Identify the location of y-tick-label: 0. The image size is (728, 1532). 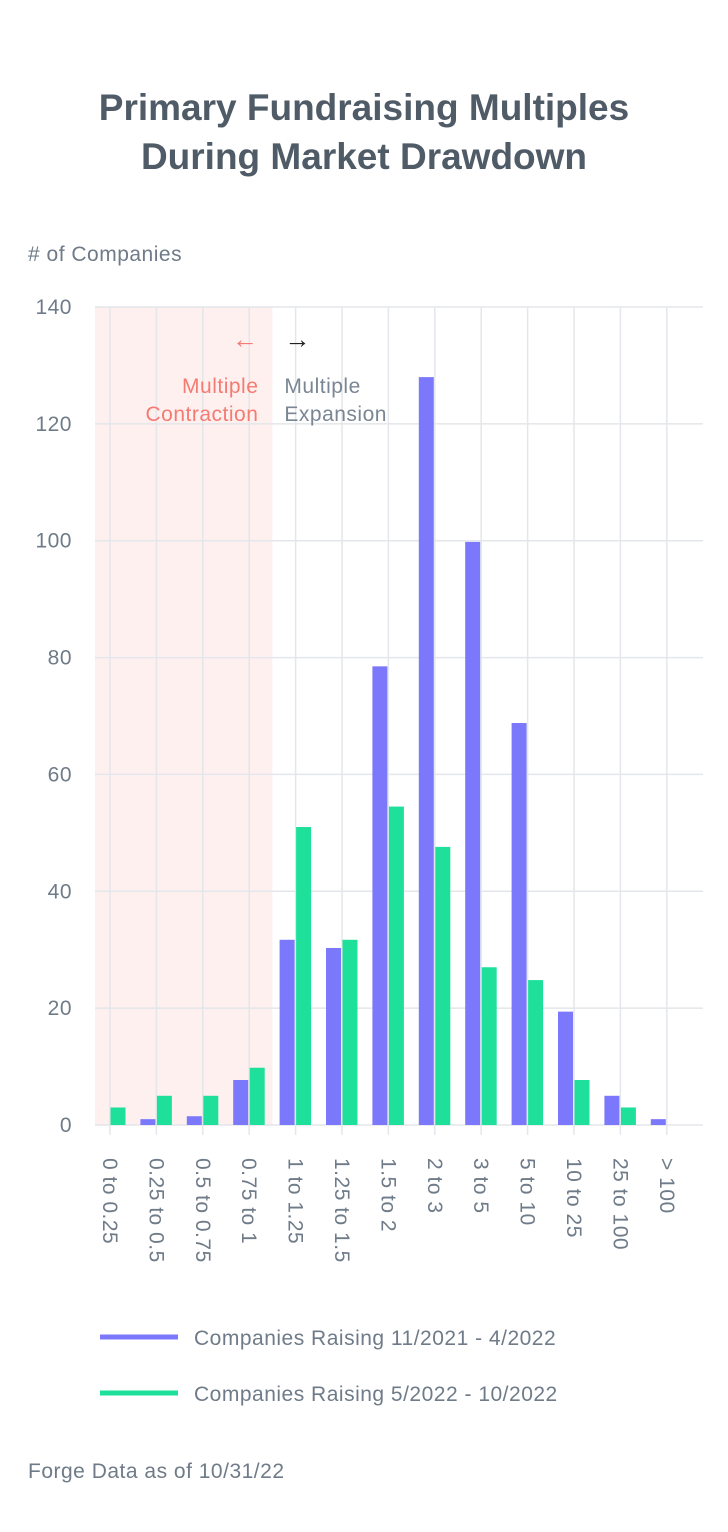
(66, 1125).